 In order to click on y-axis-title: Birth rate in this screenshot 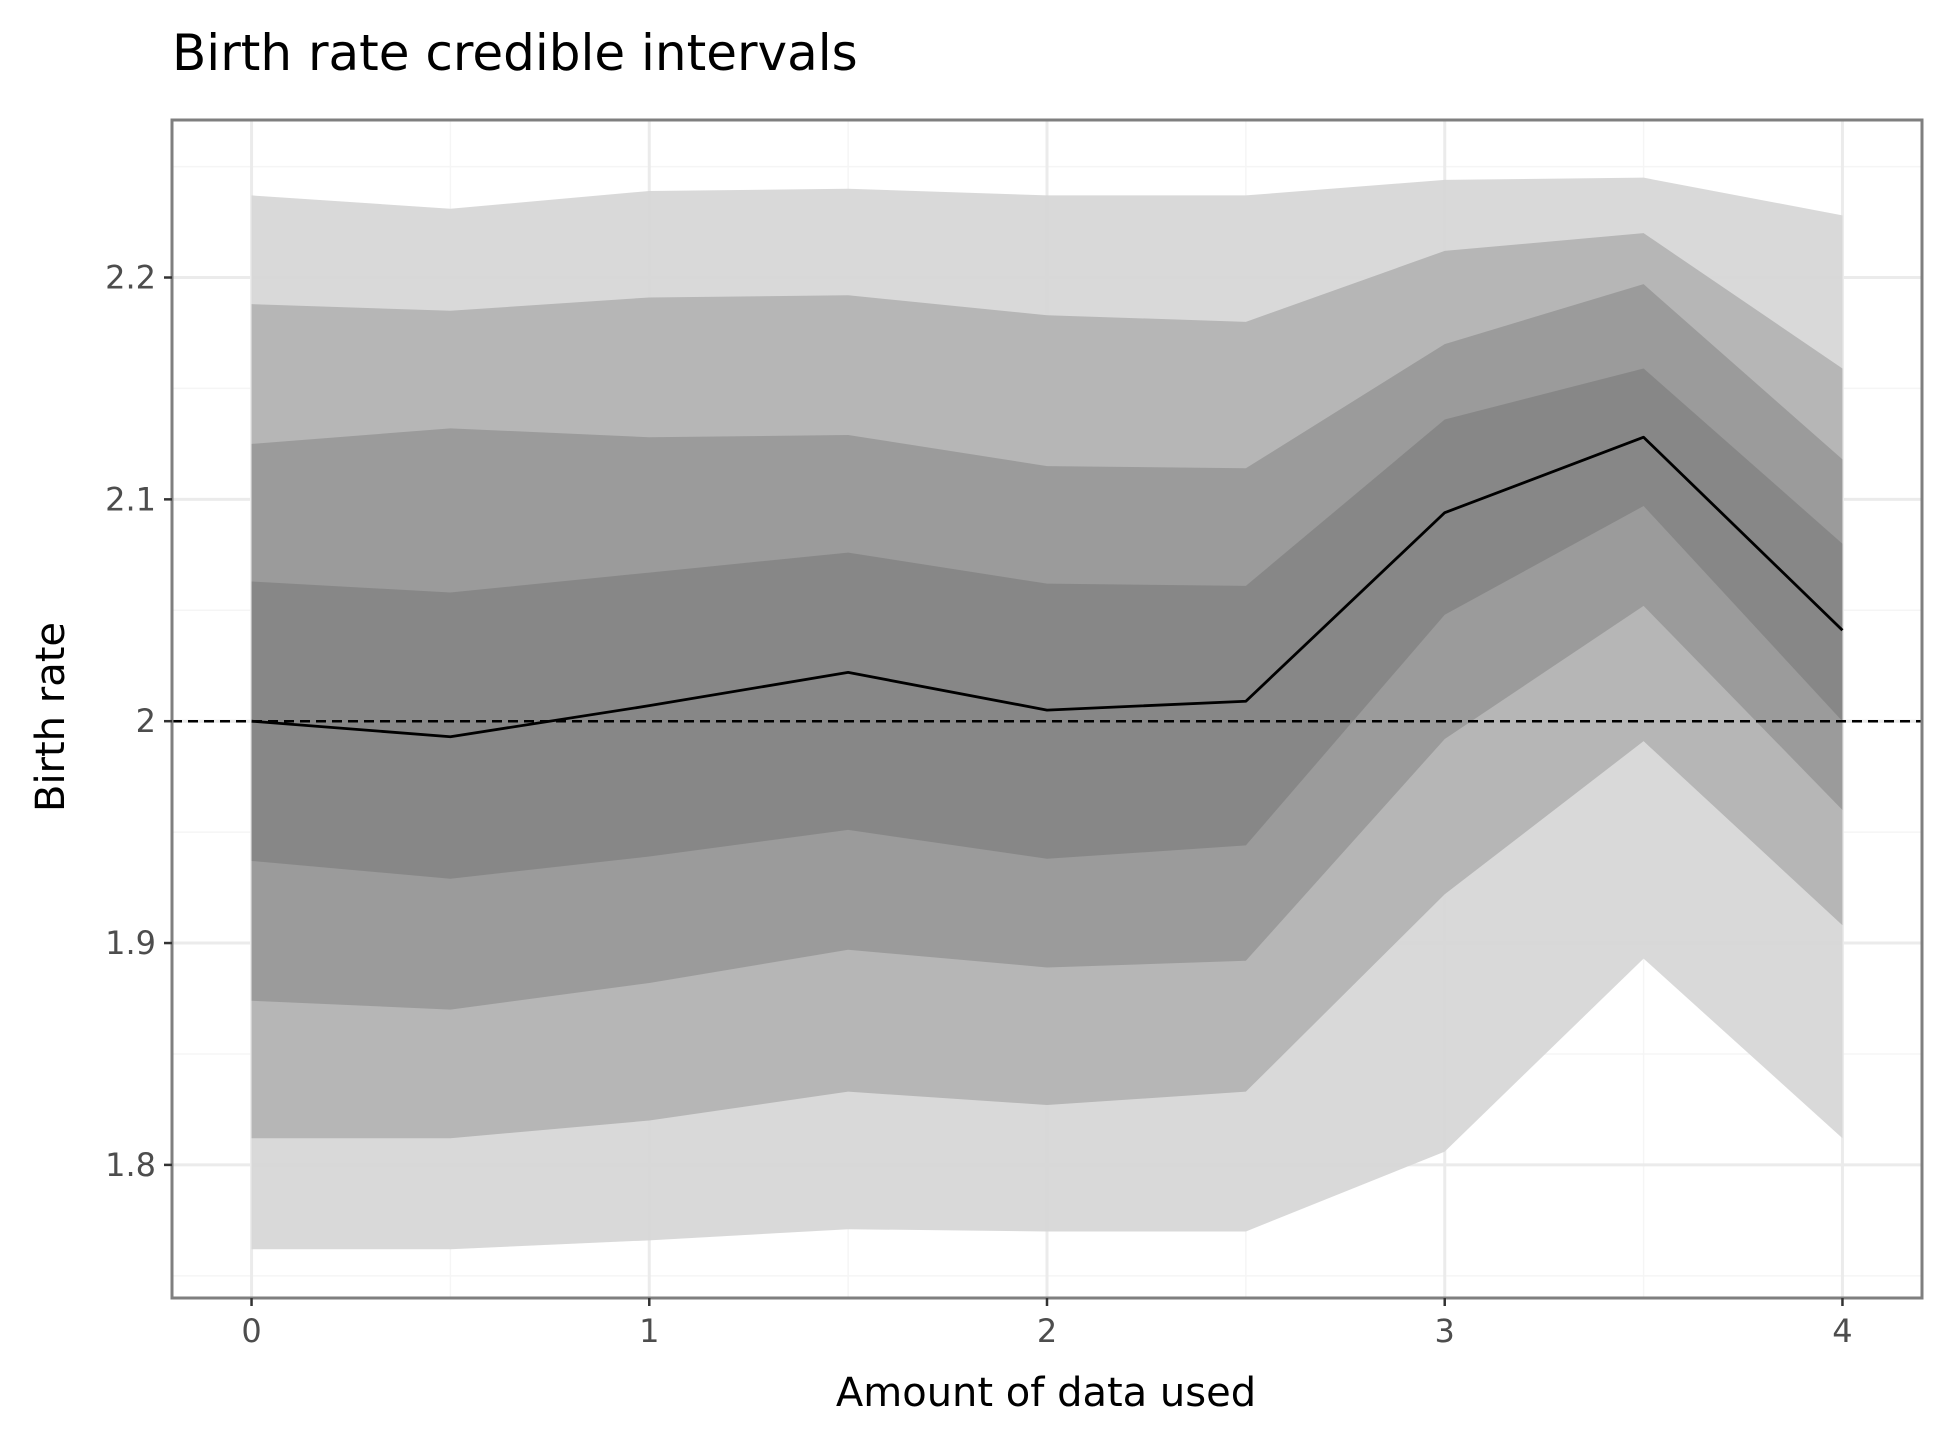, I will do `click(51, 717)`.